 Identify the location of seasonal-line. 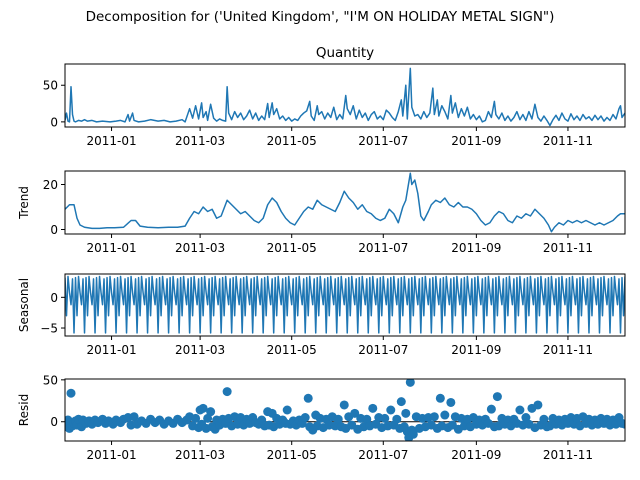
(345, 304).